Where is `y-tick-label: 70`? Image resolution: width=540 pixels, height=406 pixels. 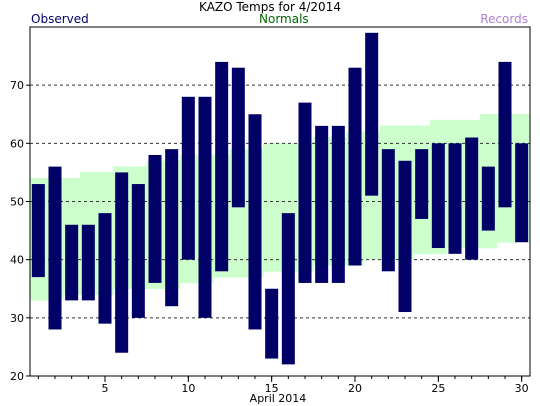 y-tick-label: 70 is located at coordinates (17, 85).